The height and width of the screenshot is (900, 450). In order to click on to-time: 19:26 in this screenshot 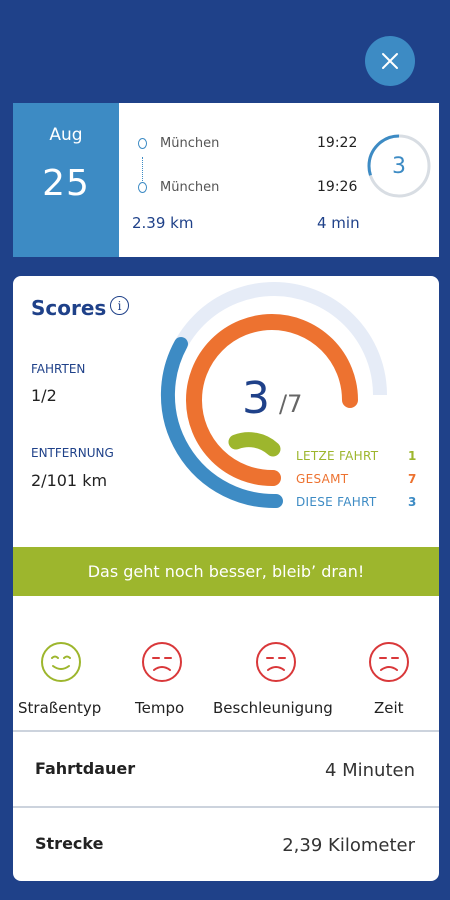, I will do `click(337, 187)`.